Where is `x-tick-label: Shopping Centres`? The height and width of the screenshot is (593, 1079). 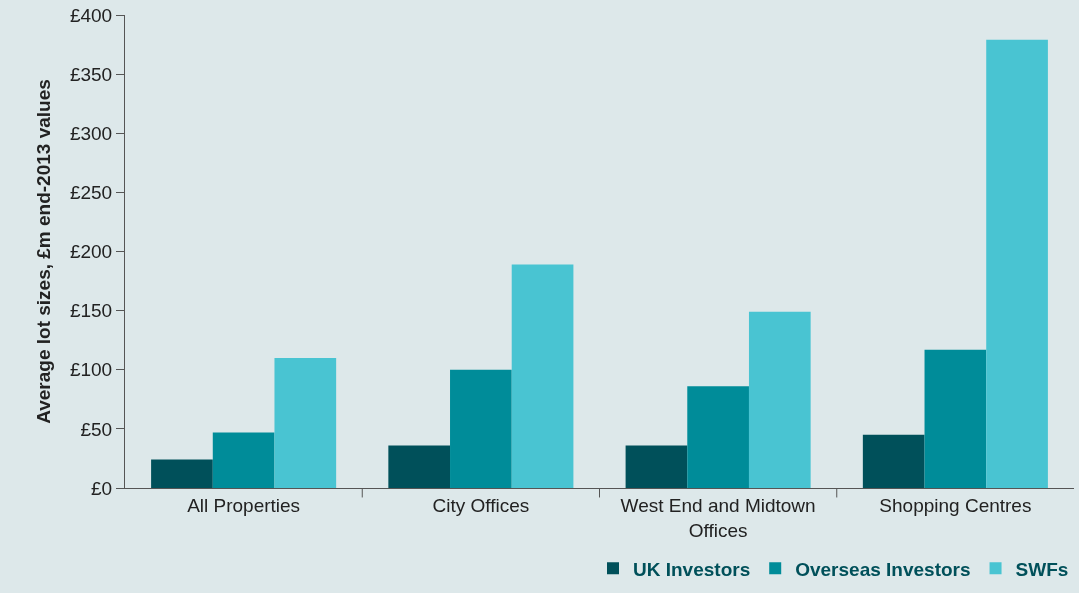
x-tick-label: Shopping Centres is located at coordinates (955, 505).